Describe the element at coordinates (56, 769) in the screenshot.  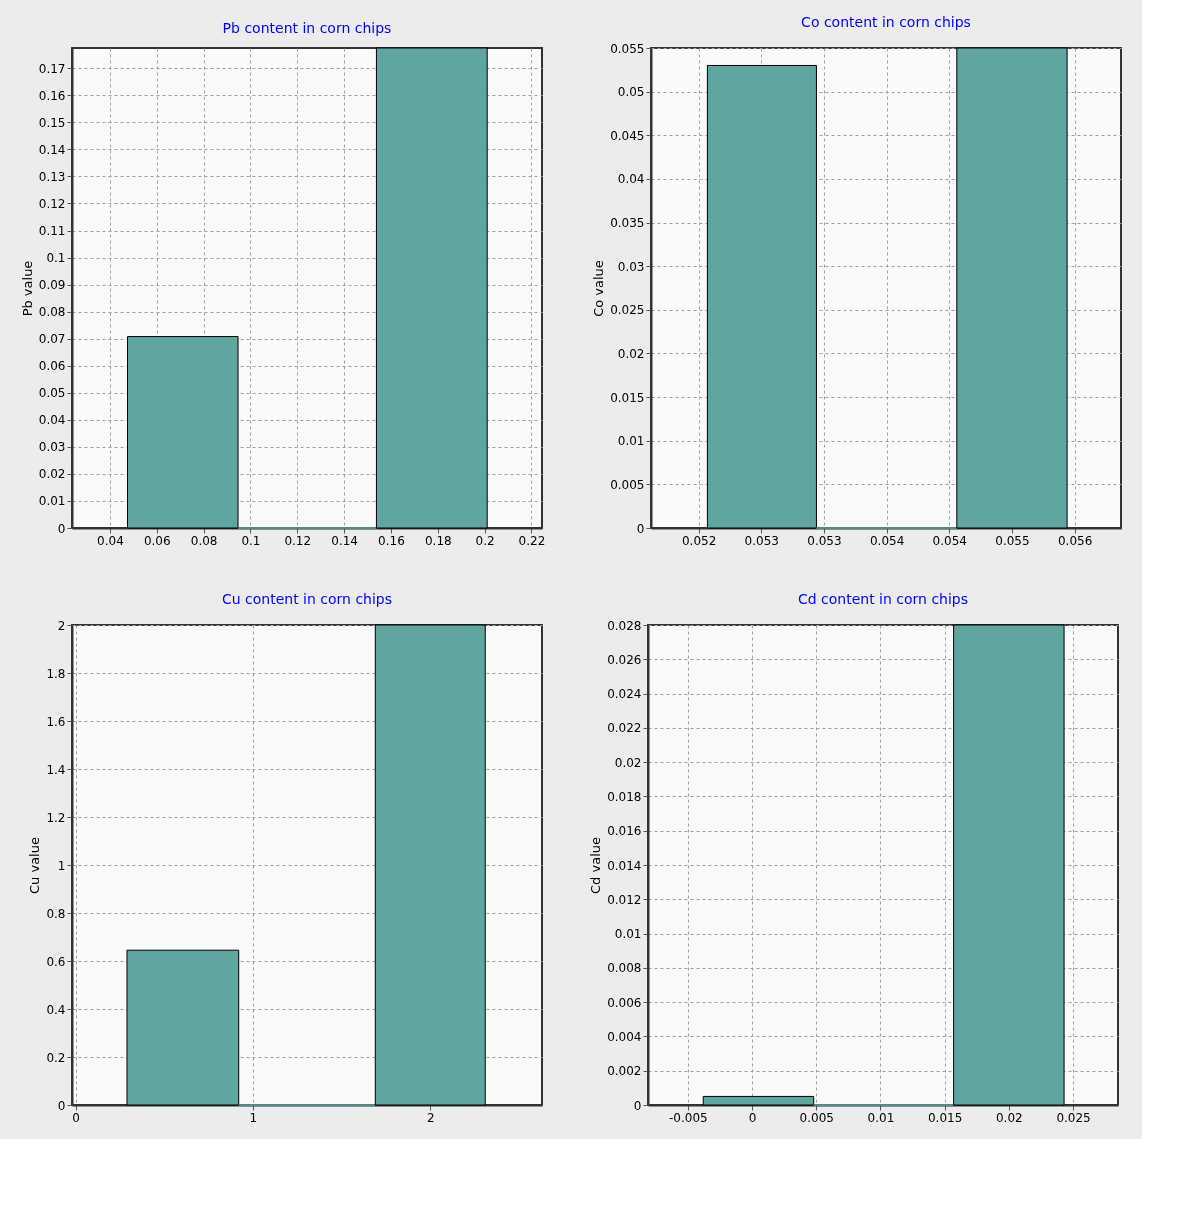
I see `y-tick-label: 1.4` at that location.